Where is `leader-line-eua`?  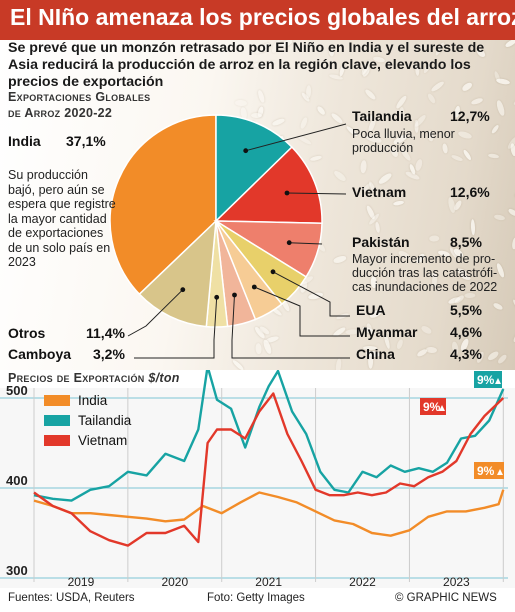
leader-line-eua is located at coordinates (311, 294).